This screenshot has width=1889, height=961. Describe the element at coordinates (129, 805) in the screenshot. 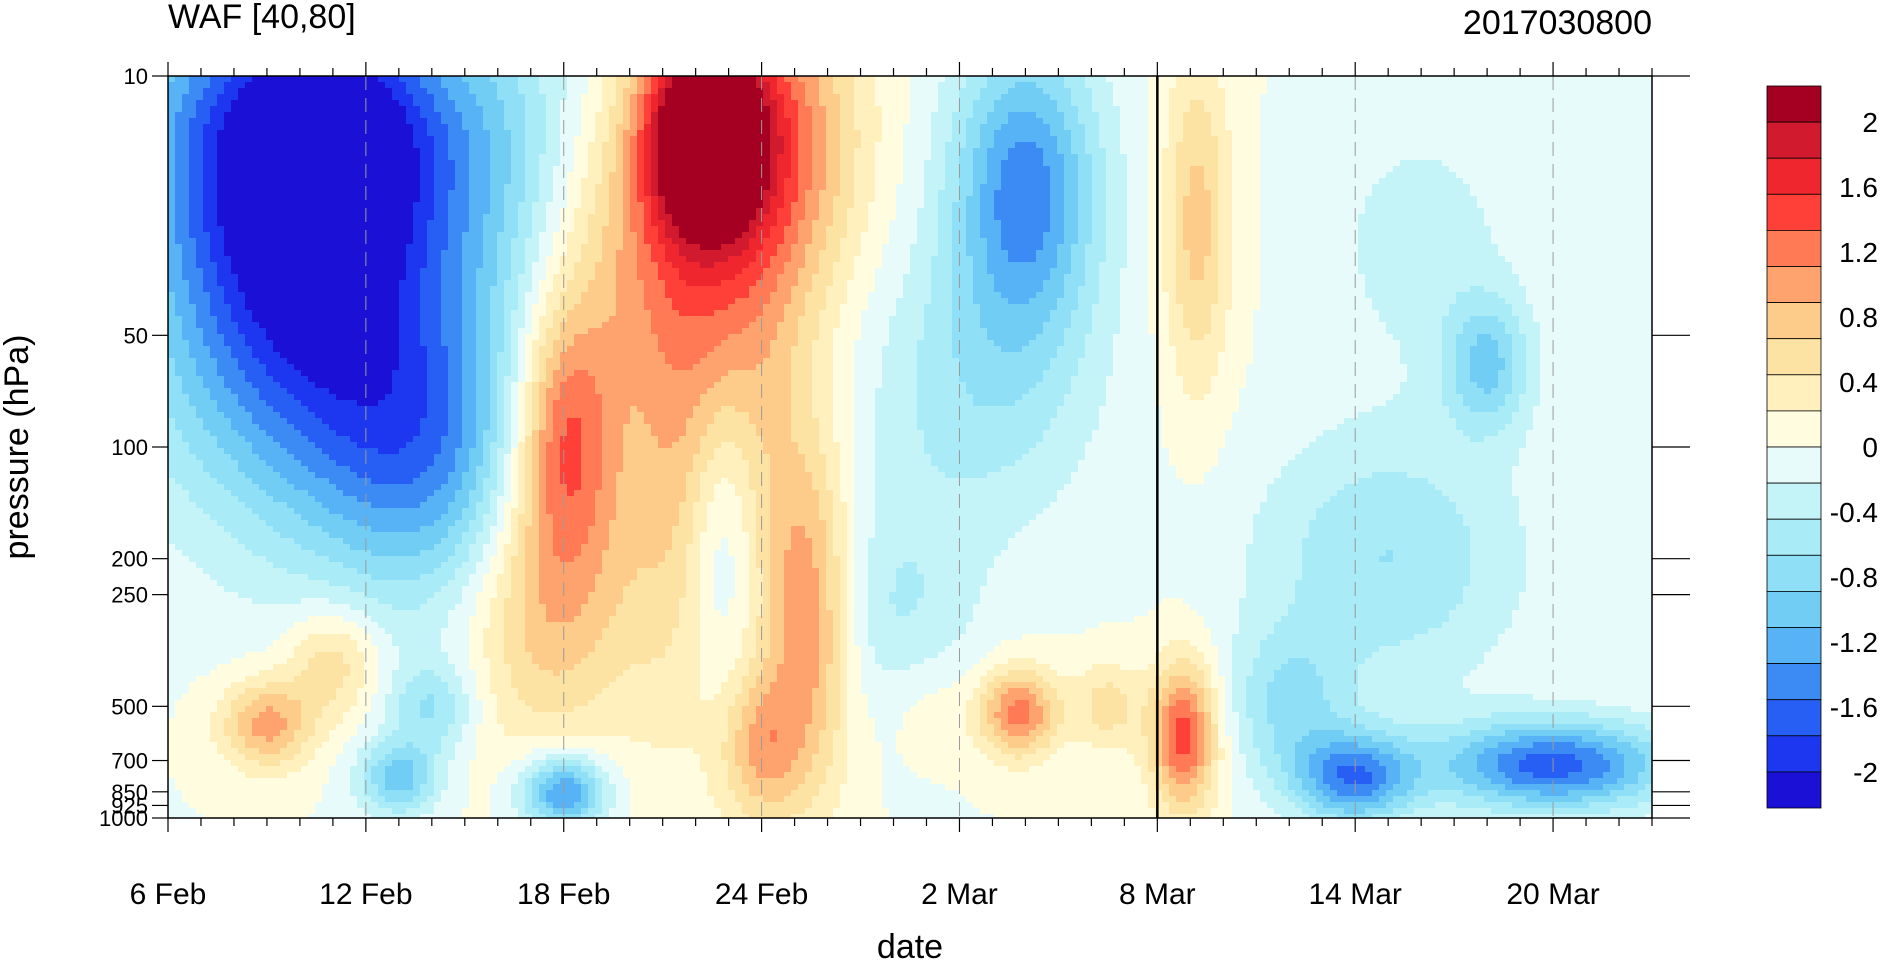

I see `y-tick-label: 925` at that location.